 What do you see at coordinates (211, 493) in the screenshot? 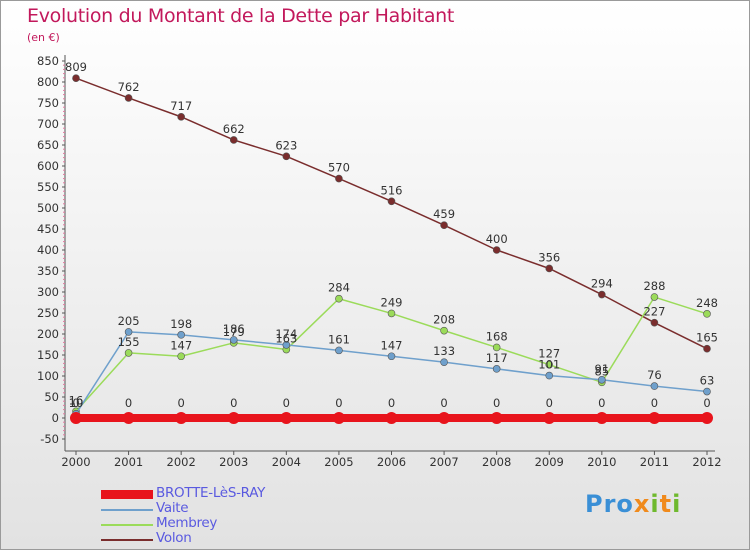
I see `legend-label-brotte: BROTTE-LèS-RAY` at bounding box center [211, 493].